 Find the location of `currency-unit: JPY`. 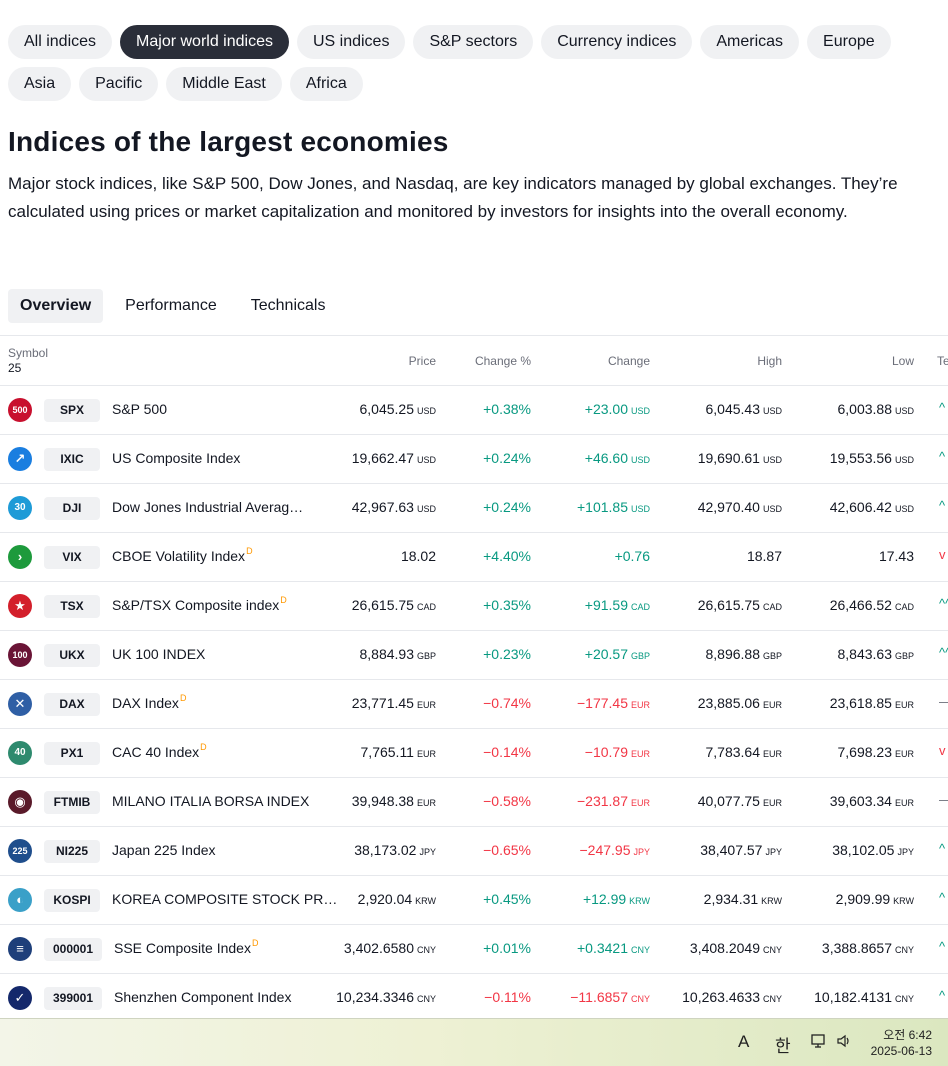

currency-unit: JPY is located at coordinates (427, 852).